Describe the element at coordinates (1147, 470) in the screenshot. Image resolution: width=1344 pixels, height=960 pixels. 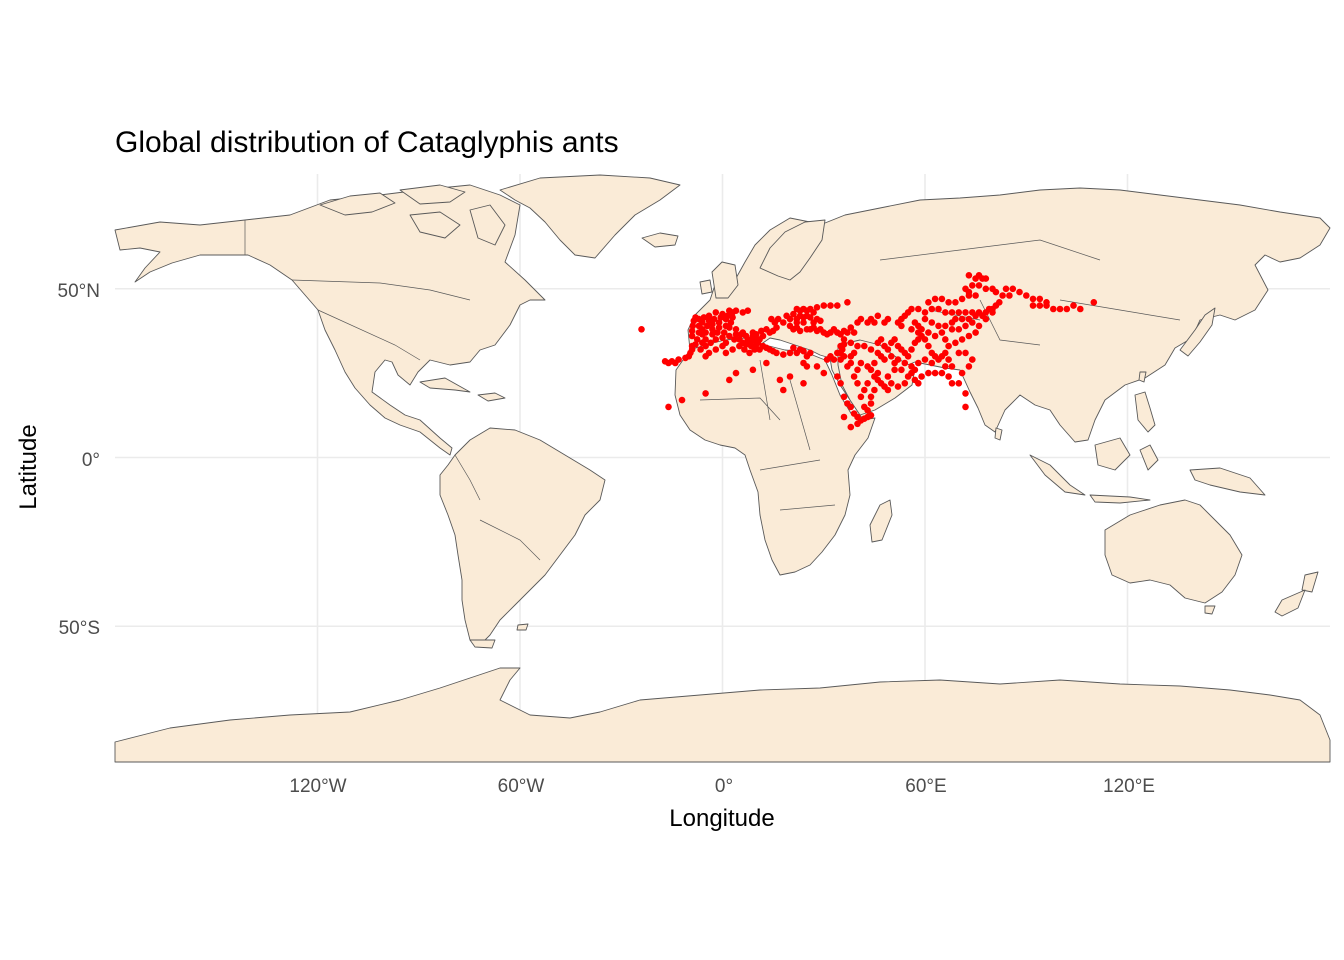
I see `landmass-indonesia` at that location.